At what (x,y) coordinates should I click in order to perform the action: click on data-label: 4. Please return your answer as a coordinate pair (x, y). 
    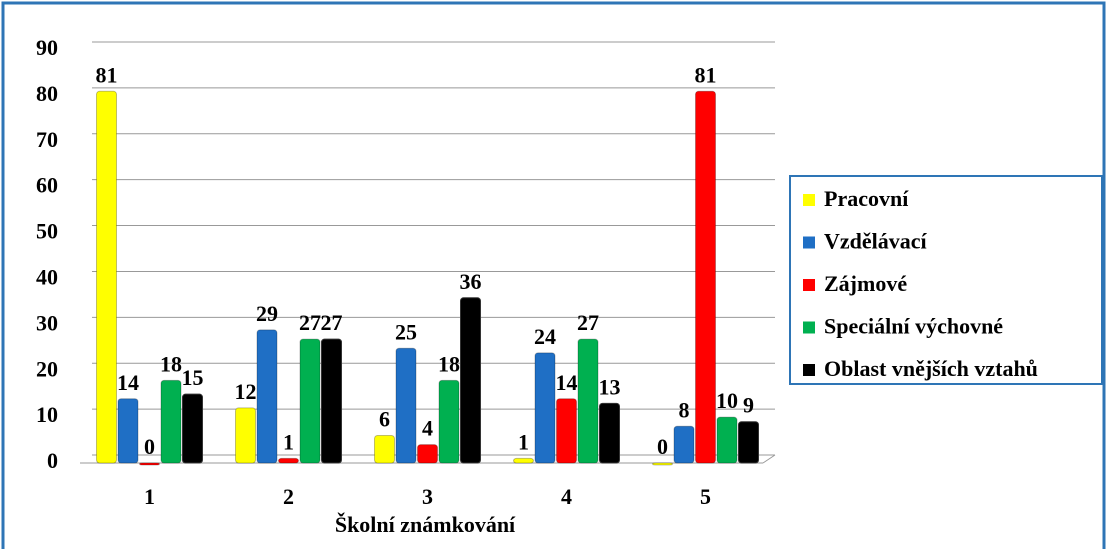
    Looking at the image, I should click on (427, 428).